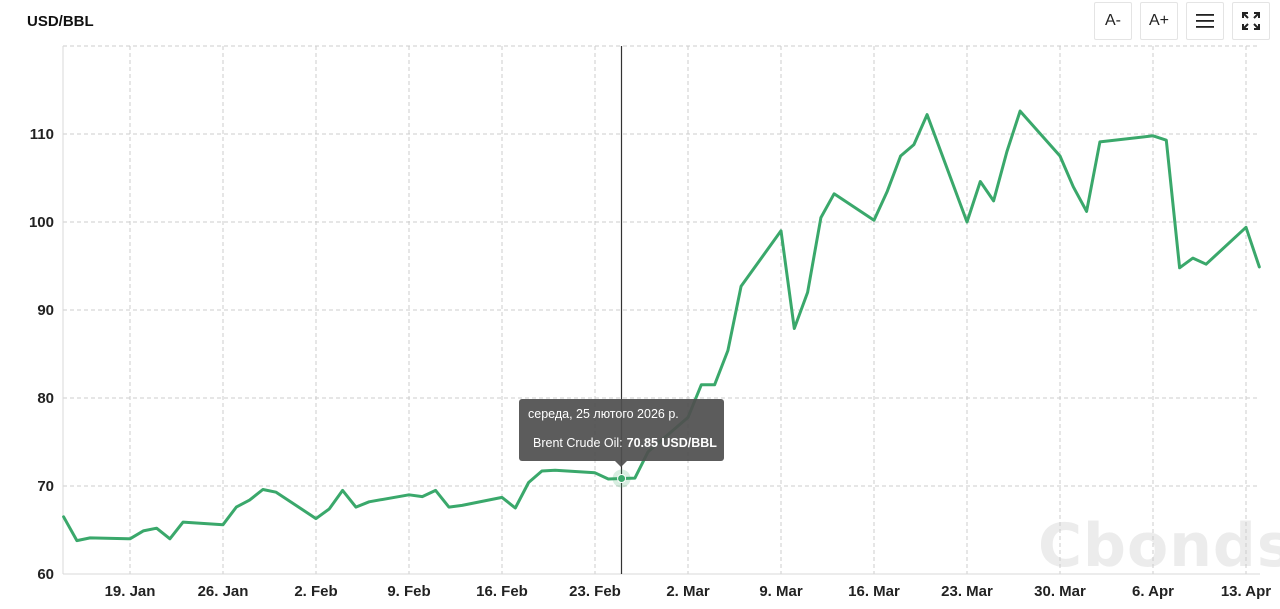 This screenshot has width=1280, height=609. What do you see at coordinates (1246, 591) in the screenshot?
I see `x-tick-label: 13. Apr` at bounding box center [1246, 591].